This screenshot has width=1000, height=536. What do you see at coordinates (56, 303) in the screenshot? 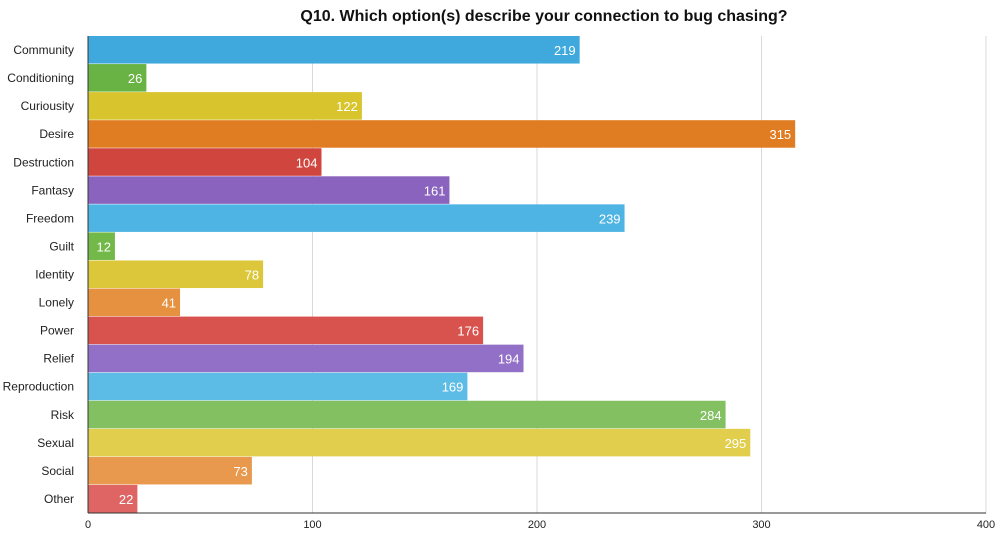
I see `category-label: Lonely` at bounding box center [56, 303].